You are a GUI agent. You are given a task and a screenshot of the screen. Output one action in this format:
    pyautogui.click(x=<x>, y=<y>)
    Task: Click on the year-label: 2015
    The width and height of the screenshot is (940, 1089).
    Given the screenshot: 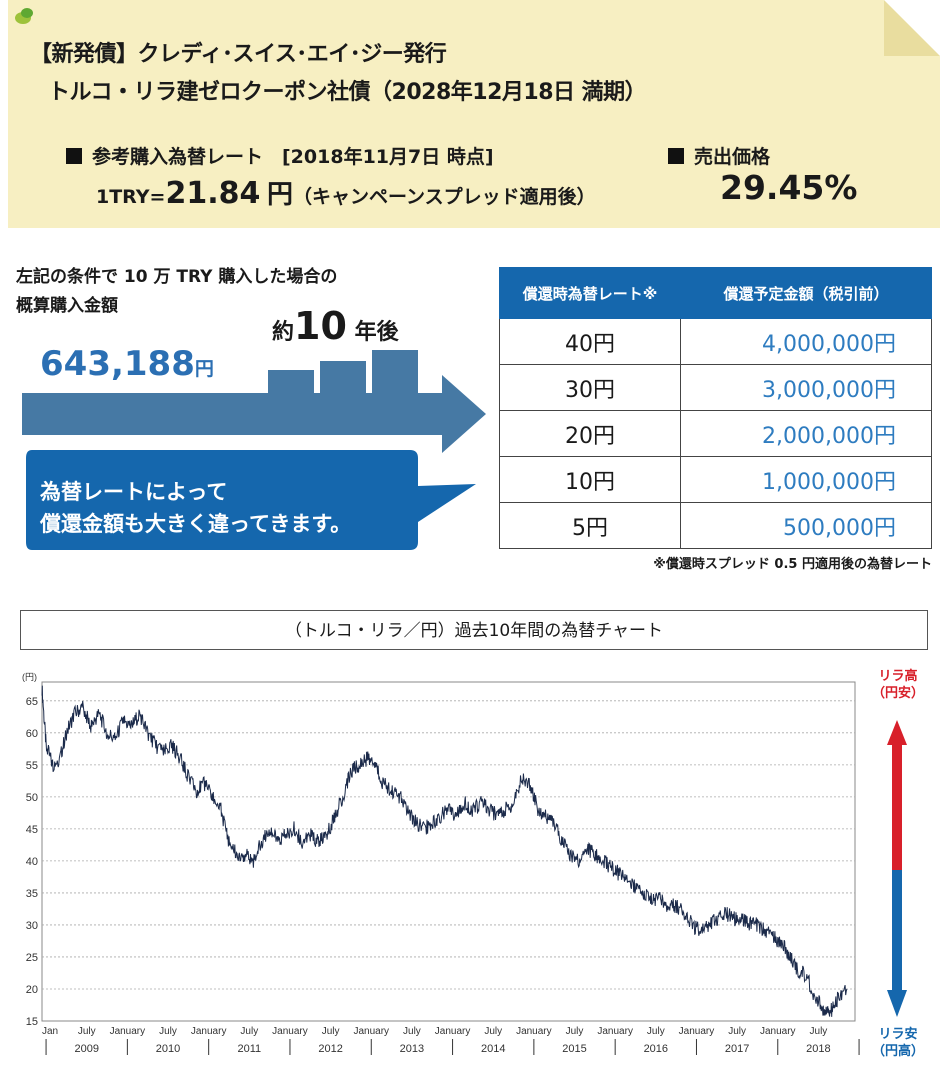 What is the action you would take?
    pyautogui.click(x=574, y=1049)
    